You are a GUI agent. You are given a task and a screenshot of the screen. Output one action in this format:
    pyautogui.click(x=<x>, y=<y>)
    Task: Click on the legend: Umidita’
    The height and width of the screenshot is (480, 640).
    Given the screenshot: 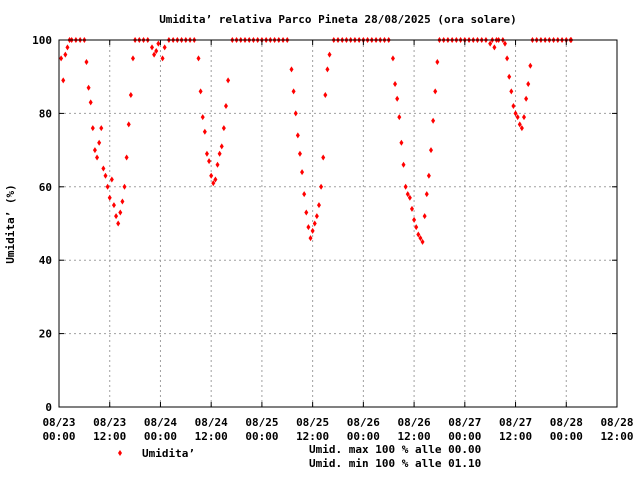 What is the action you would take?
    pyautogui.click(x=156, y=453)
    